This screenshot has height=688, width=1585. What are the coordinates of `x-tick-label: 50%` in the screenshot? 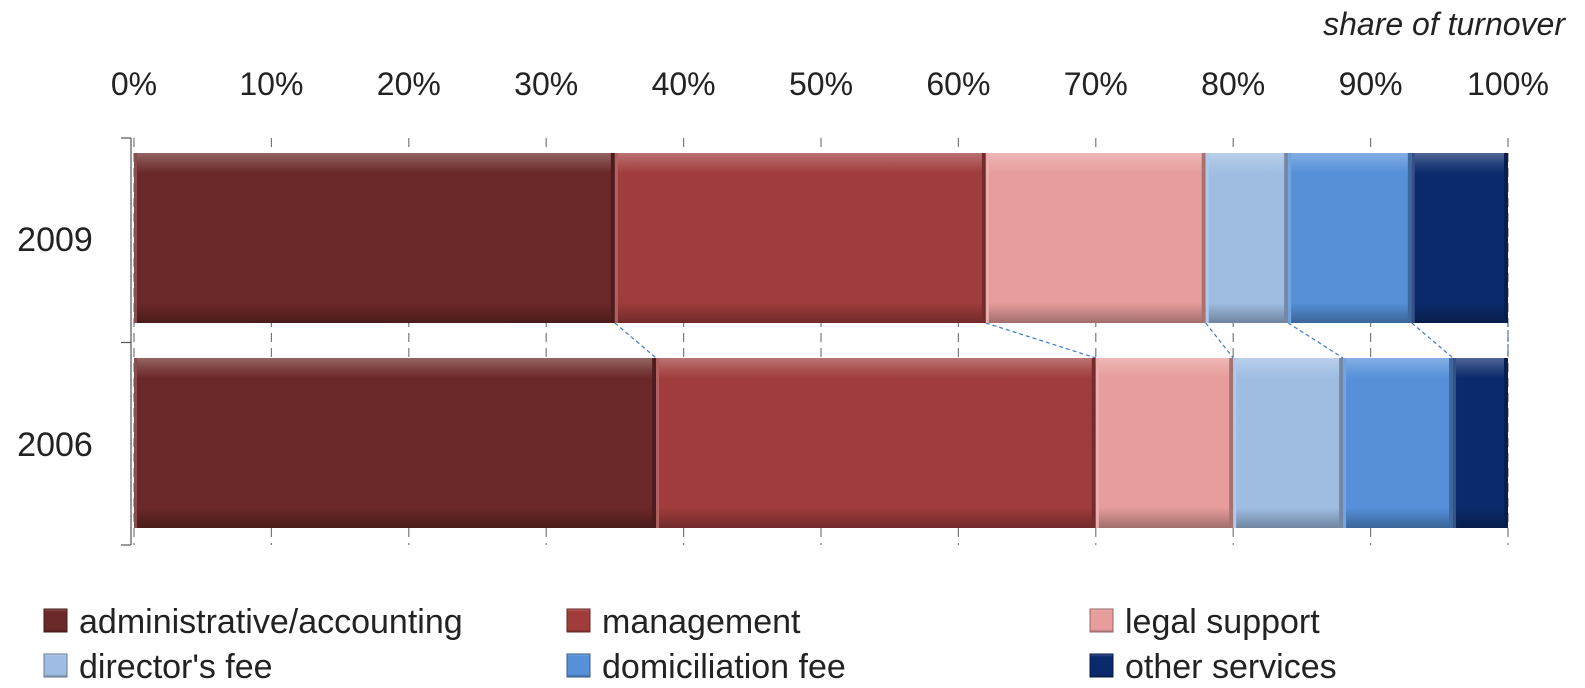 It's located at (821, 84).